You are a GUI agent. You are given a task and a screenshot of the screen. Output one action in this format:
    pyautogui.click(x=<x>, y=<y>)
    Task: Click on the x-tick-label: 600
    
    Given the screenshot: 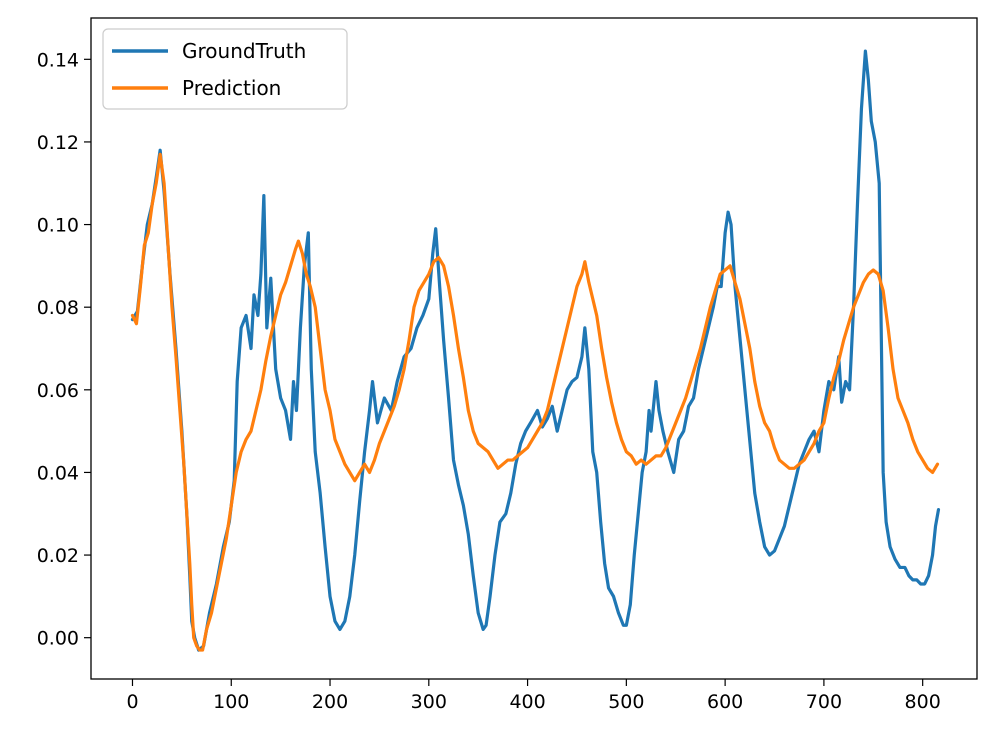 What is the action you would take?
    pyautogui.click(x=725, y=702)
    